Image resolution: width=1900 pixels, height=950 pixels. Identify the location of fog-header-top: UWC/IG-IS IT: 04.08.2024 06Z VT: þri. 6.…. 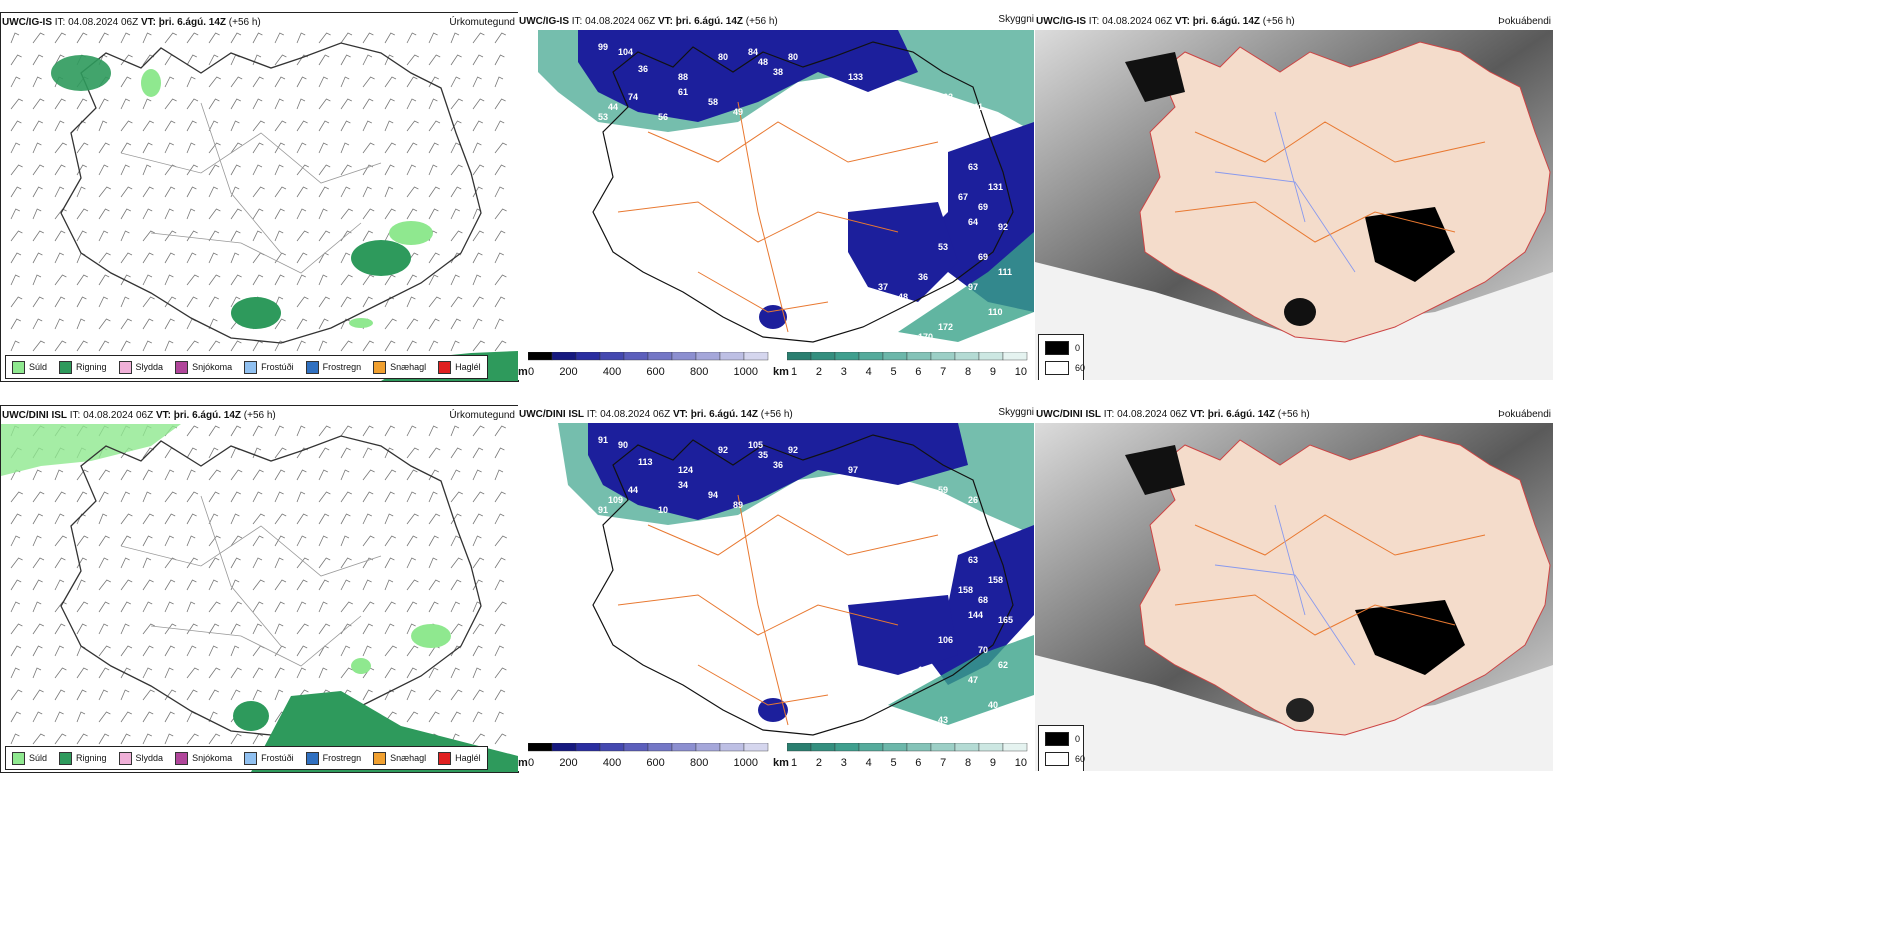
(1165, 21).